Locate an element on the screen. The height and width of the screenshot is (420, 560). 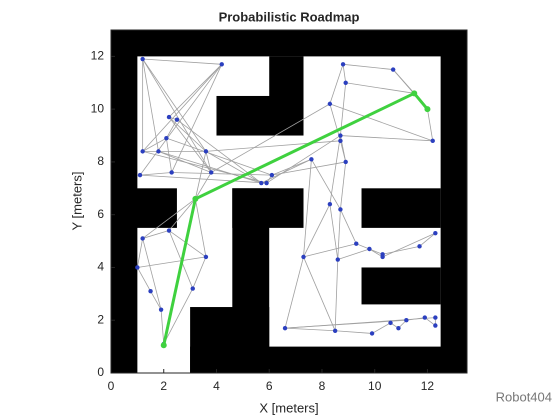
x-tick-label: 10 is located at coordinates (375, 386).